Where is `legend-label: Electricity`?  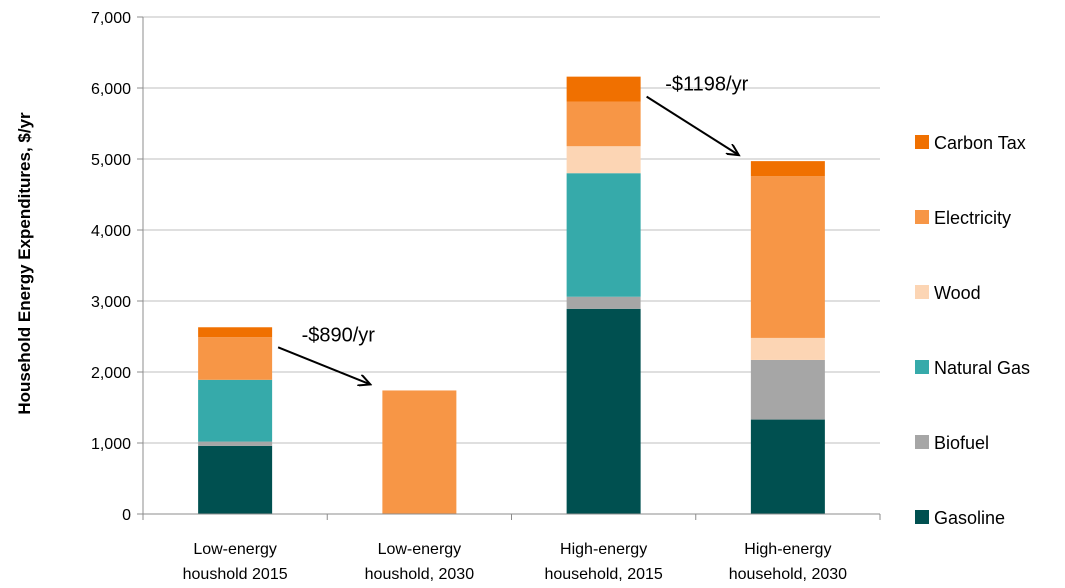
legend-label: Electricity is located at coordinates (972, 218).